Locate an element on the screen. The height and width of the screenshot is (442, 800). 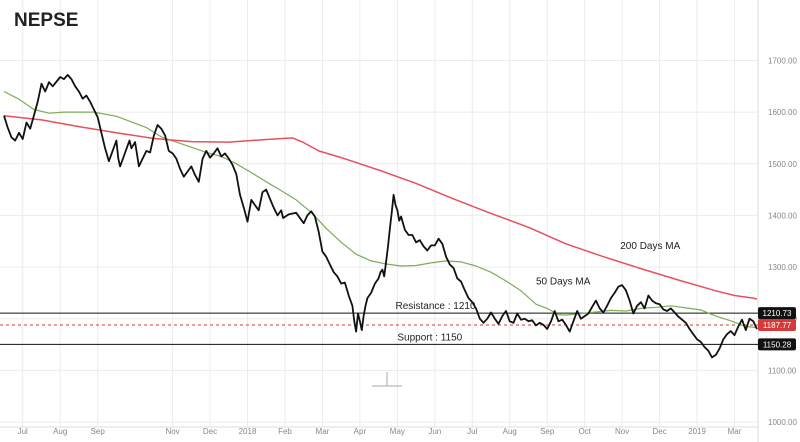
x-tick-label: 2019 is located at coordinates (697, 431).